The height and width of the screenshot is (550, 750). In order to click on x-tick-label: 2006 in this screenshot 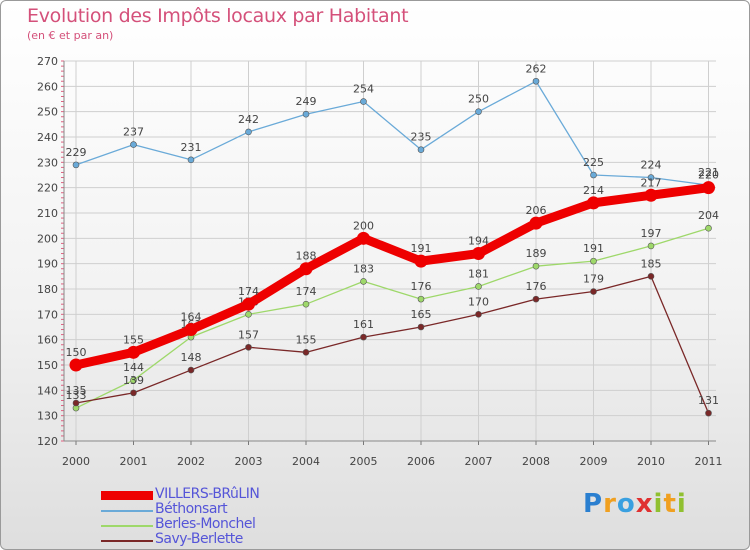, I will do `click(421, 461)`.